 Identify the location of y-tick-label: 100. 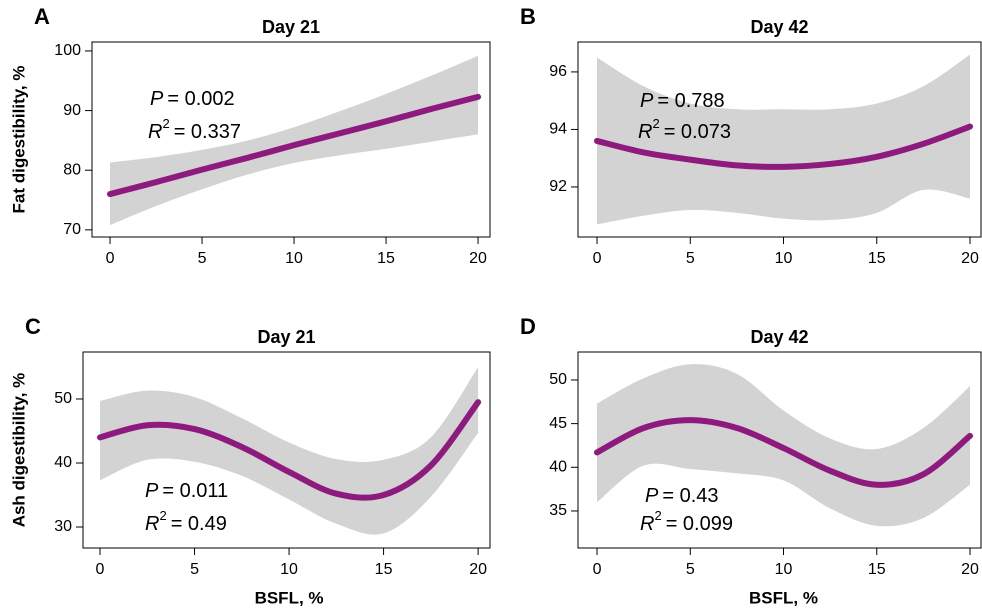
(67, 50).